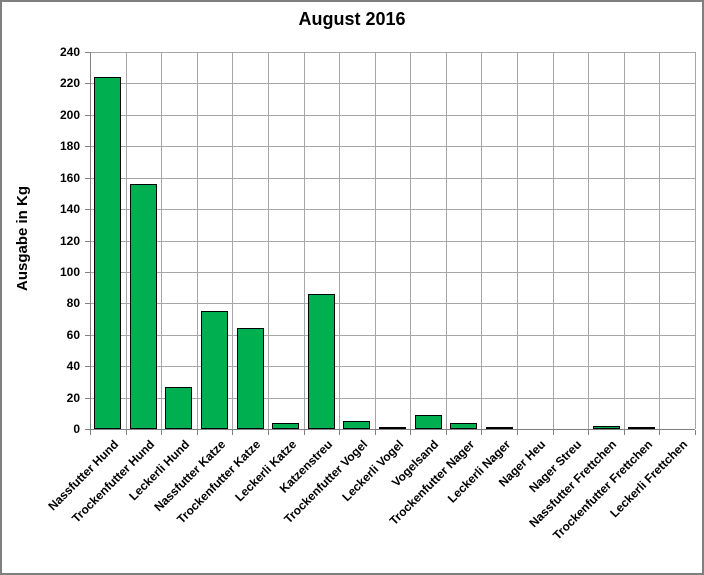  I want to click on bar-nassfutter-katze, so click(215, 370).